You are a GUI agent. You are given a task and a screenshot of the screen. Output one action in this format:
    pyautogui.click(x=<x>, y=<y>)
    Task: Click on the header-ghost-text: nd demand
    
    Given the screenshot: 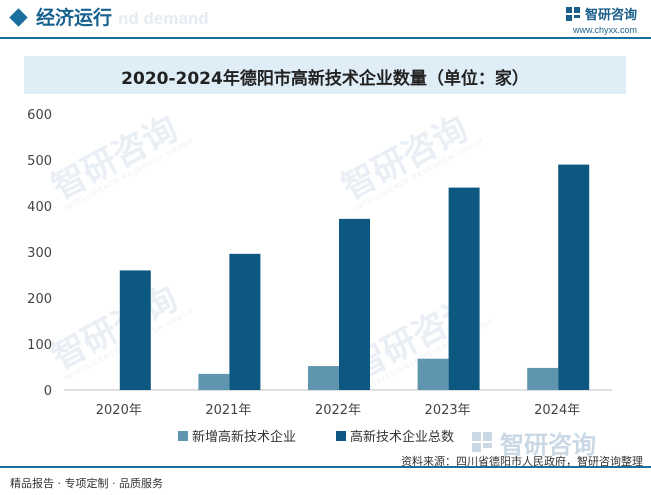 What is the action you would take?
    pyautogui.click(x=163, y=18)
    